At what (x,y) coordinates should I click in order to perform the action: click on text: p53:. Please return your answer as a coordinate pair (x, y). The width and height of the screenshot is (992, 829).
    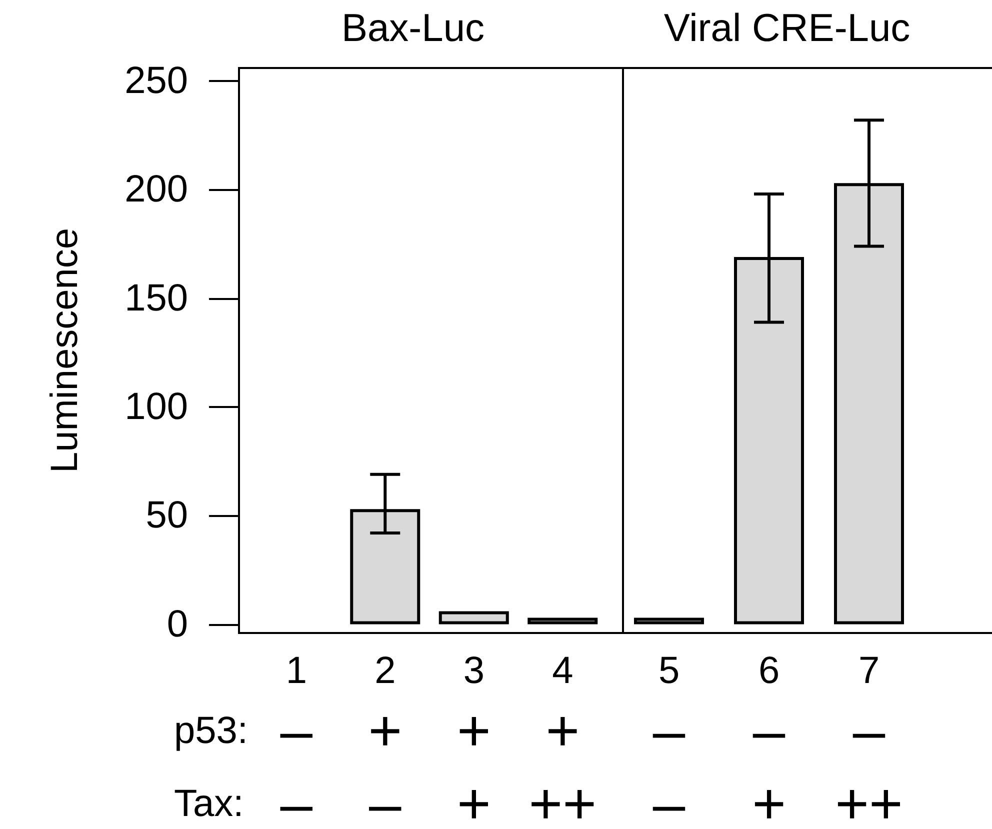
    Looking at the image, I should click on (211, 731).